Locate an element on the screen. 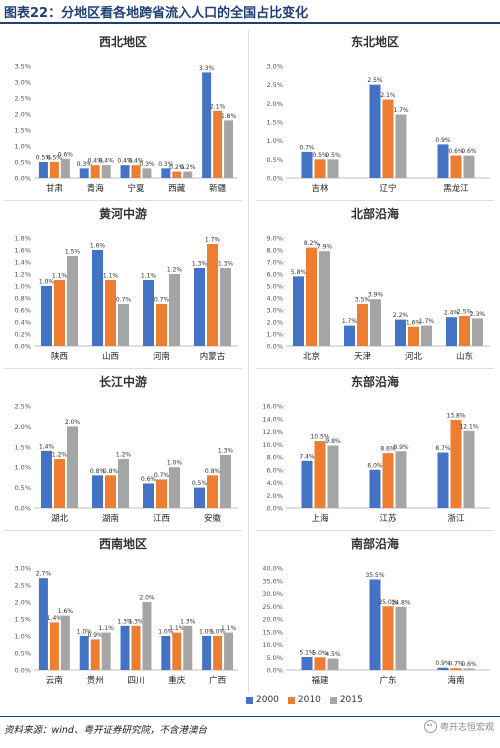 This screenshot has height=748, width=500. legend-swatch is located at coordinates (333, 700).